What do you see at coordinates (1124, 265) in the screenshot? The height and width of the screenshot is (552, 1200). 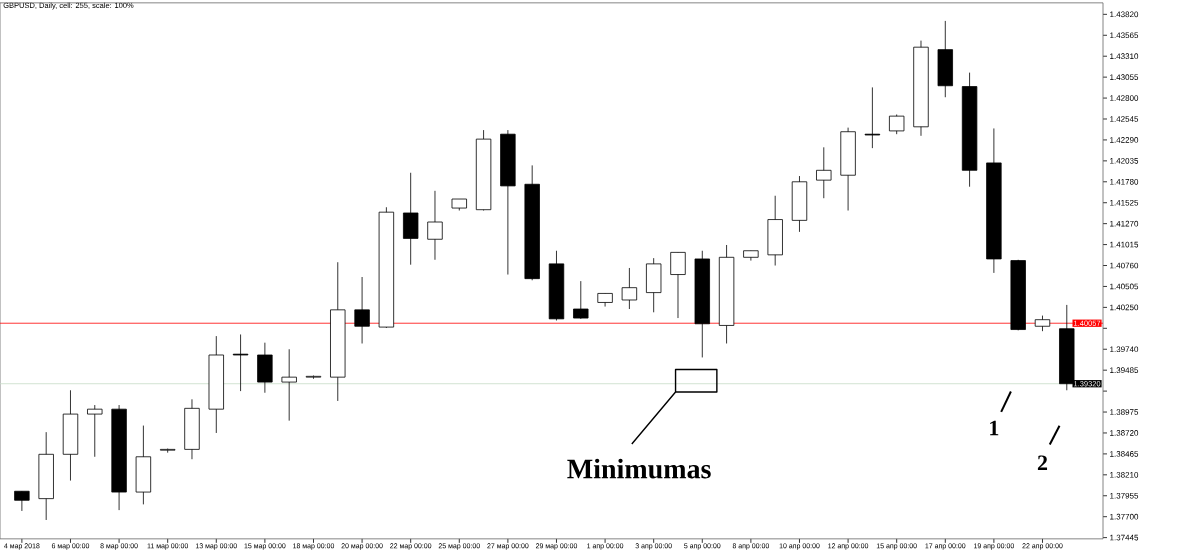 I see `y-tick-label: 1.40760` at bounding box center [1124, 265].